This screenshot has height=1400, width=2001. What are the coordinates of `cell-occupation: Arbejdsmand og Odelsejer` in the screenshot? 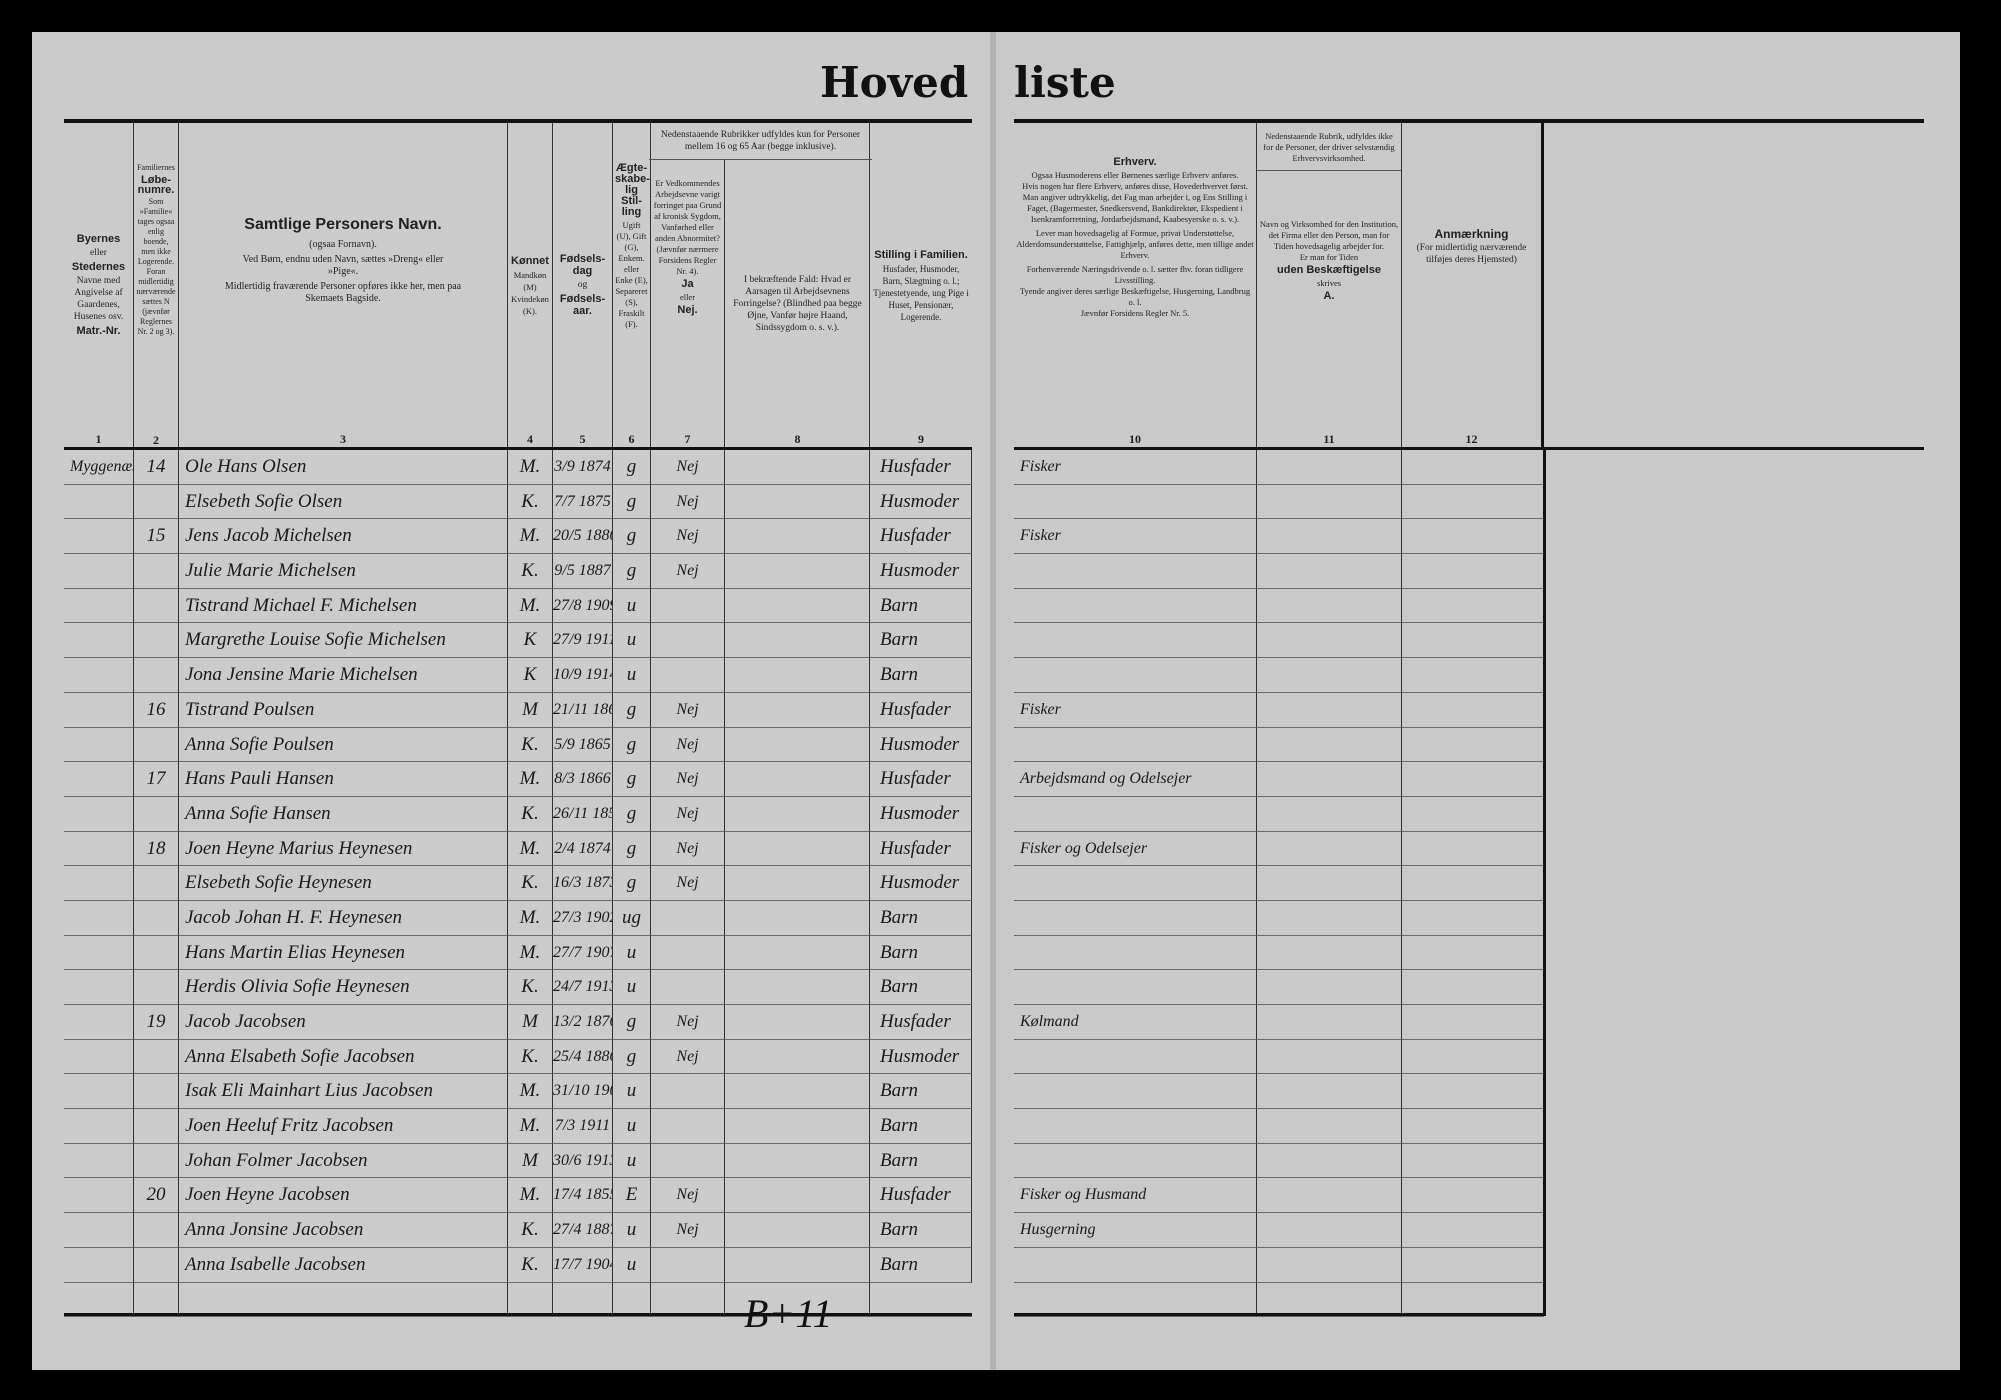 It's located at (1135, 779).